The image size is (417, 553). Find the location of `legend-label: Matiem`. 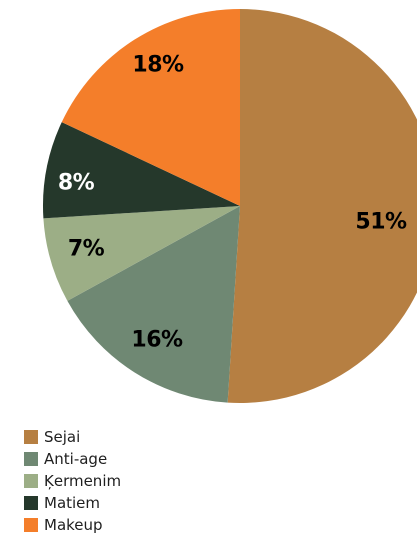

legend-label: Matiem is located at coordinates (72, 503).